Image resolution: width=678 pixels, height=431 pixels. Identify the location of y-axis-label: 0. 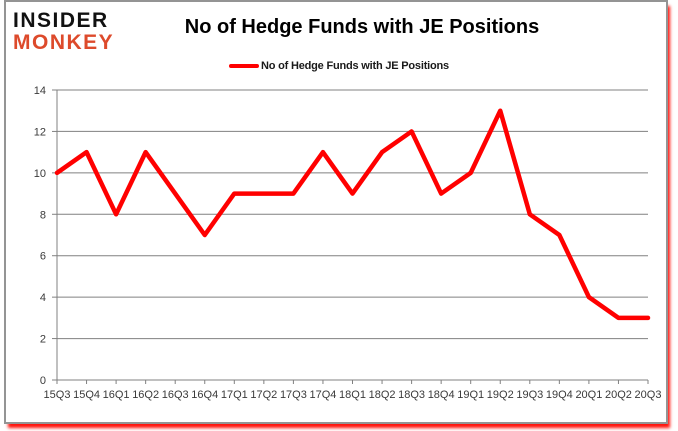
(43, 381).